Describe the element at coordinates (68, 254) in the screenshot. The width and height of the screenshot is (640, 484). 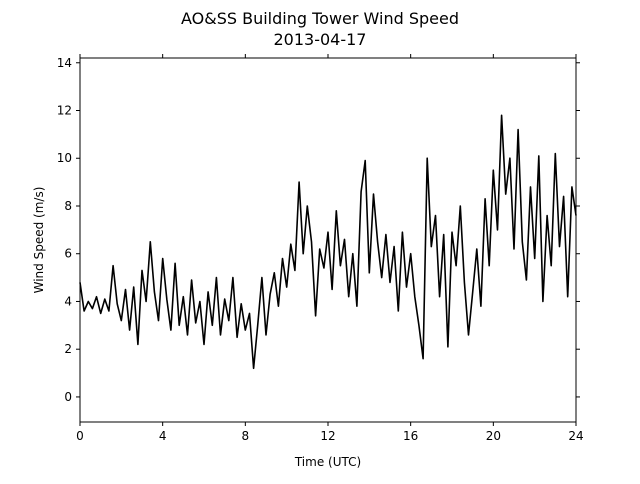
I see `y-tick-label: 6` at that location.